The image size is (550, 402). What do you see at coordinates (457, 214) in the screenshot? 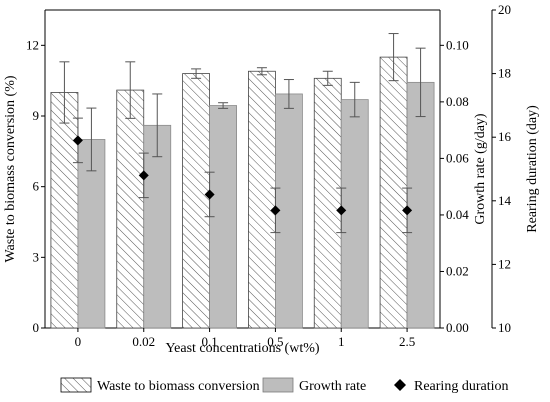
I see `right1-axis-tick-label: 0.04` at bounding box center [457, 214].